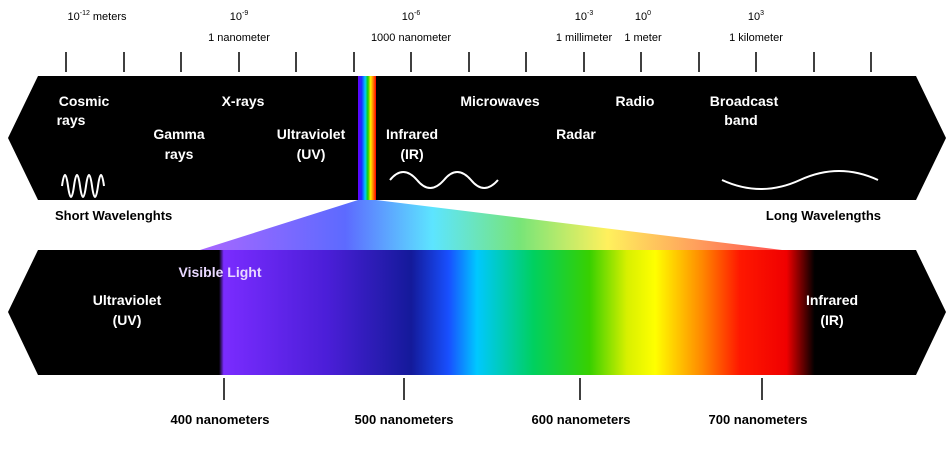 The image size is (952, 451). What do you see at coordinates (649, 13) in the screenshot?
I see `power-exponent: 0` at bounding box center [649, 13].